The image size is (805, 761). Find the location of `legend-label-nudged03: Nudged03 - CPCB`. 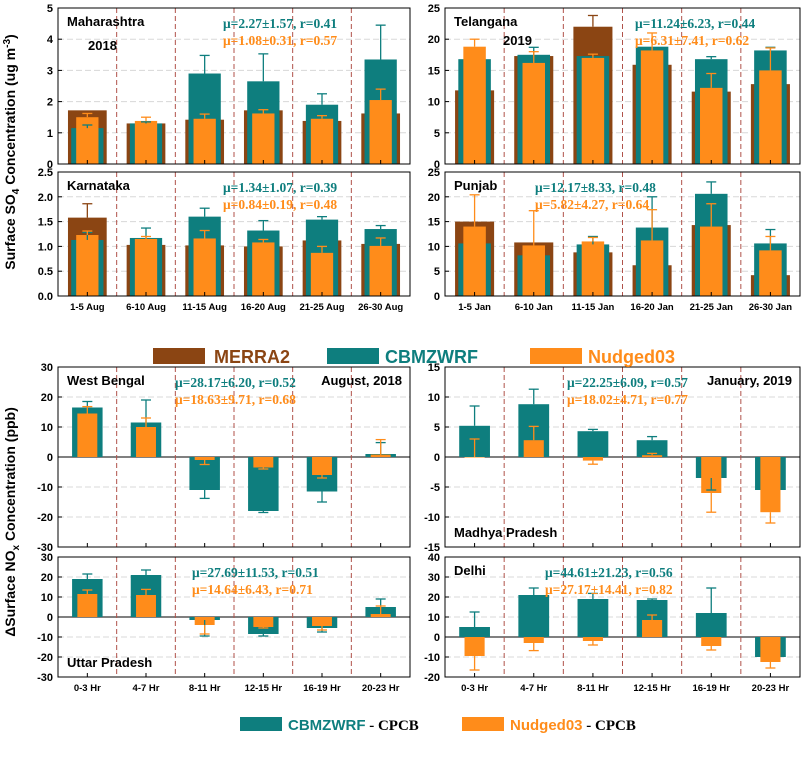

legend-label-nudged03: Nudged03 - CPCB is located at coordinates (573, 725).